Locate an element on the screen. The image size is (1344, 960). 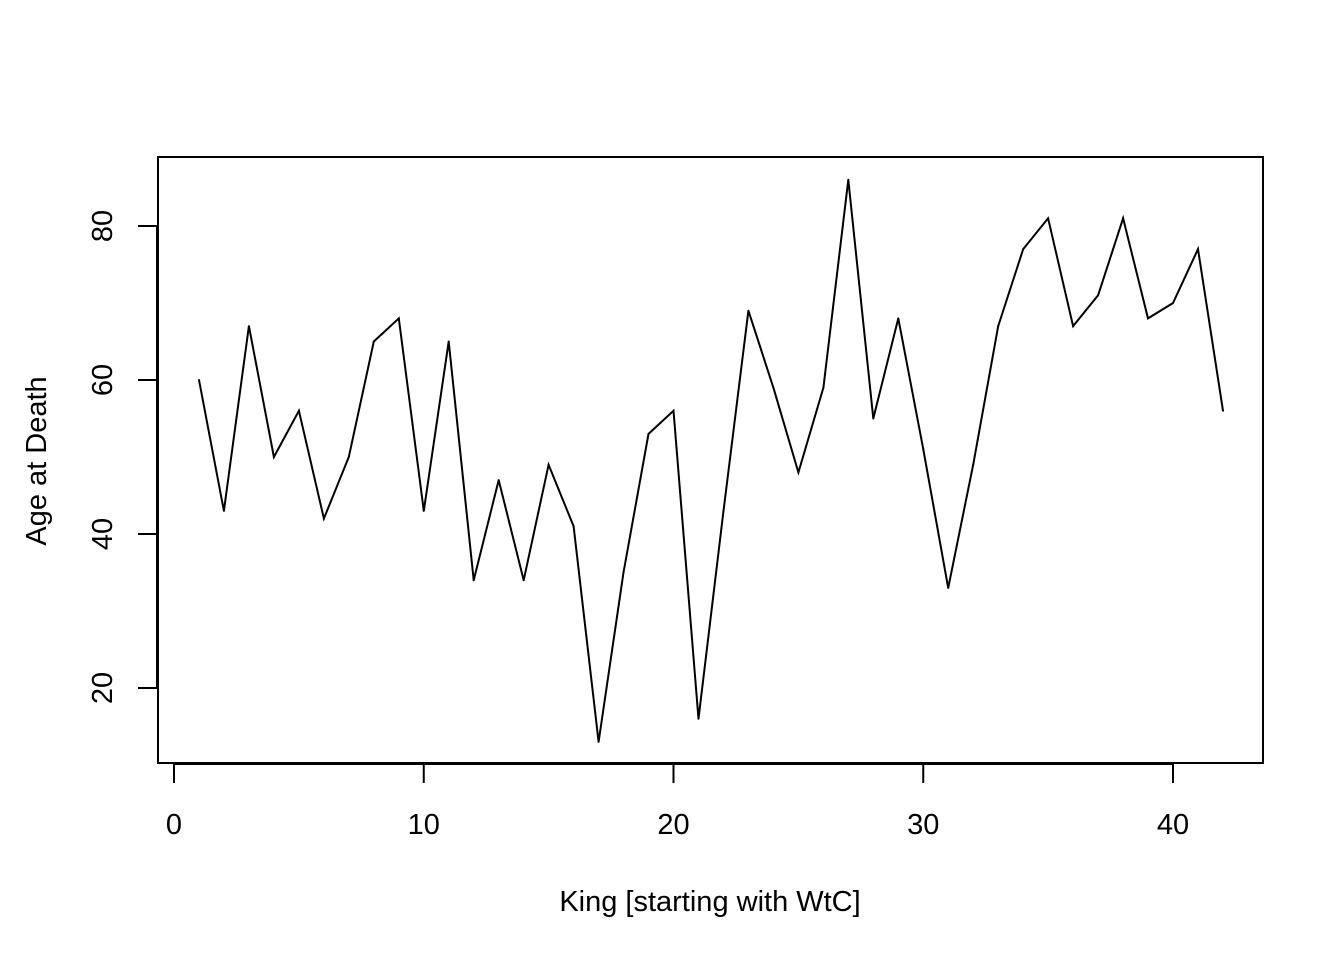
y-axis: 20 40 60 80 is located at coordinates (122, 457).